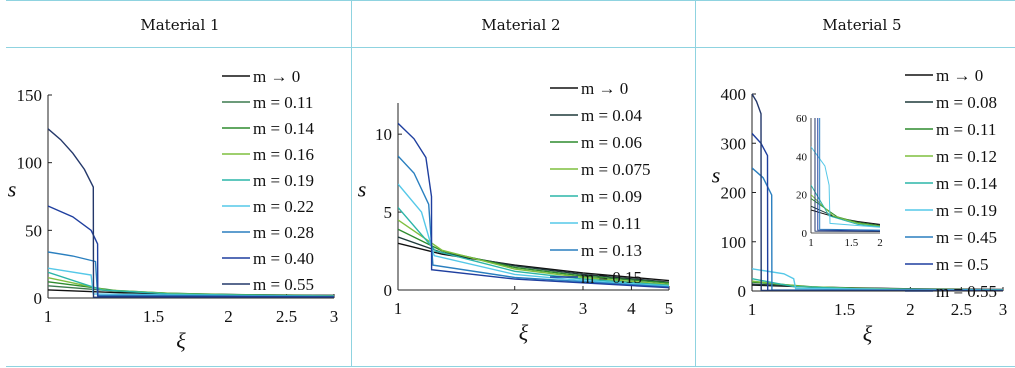 This screenshot has width=1015, height=368. I want to click on header-material-1: Material 1, so click(179, 25).